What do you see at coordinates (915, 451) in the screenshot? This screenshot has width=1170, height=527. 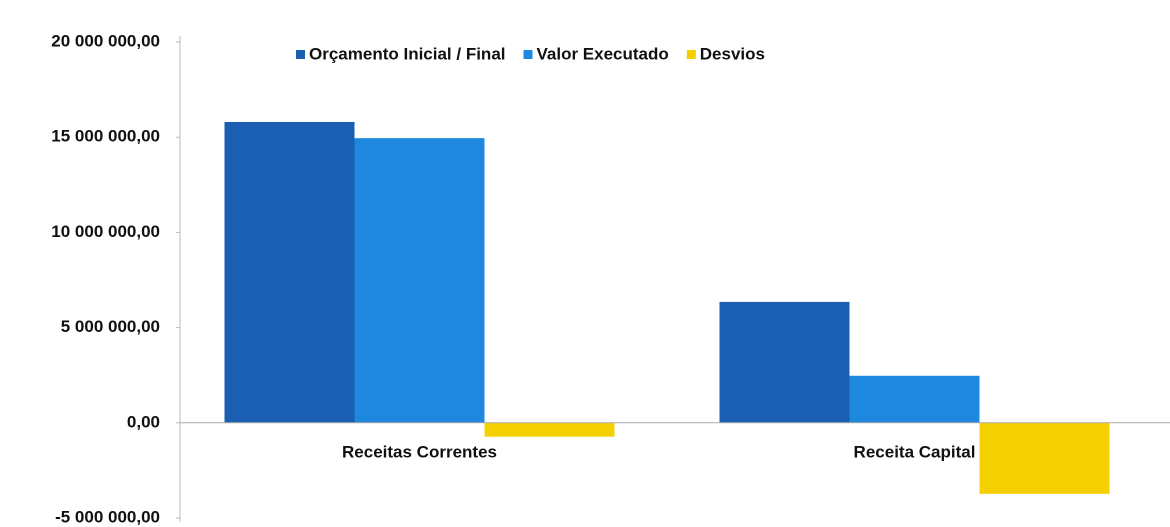 I see `x-tick-label: Receita Capital` at bounding box center [915, 451].